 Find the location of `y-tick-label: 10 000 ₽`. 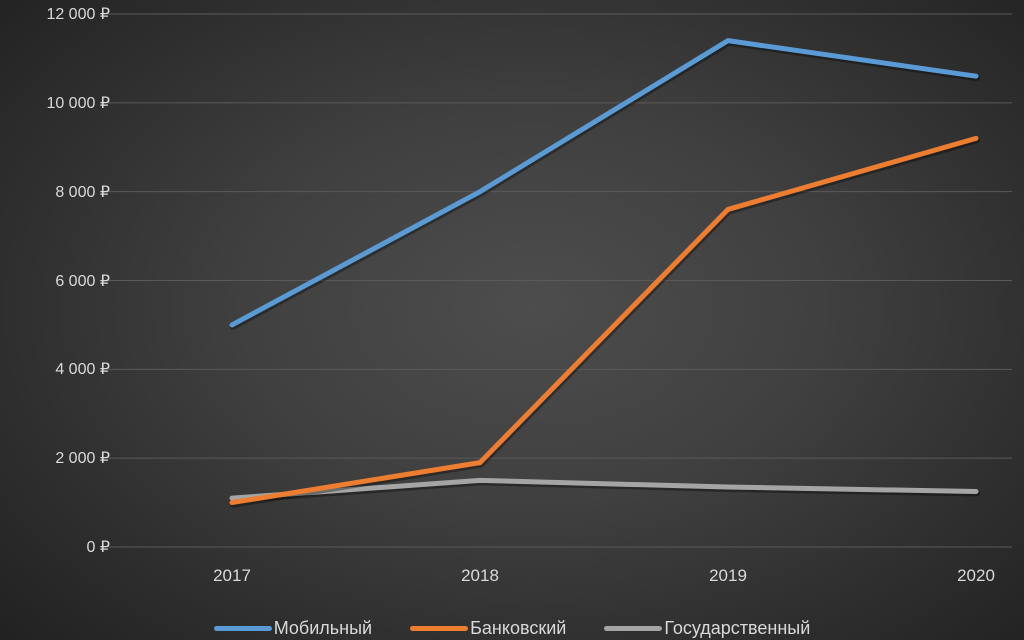

y-tick-label: 10 000 ₽ is located at coordinates (78, 103).